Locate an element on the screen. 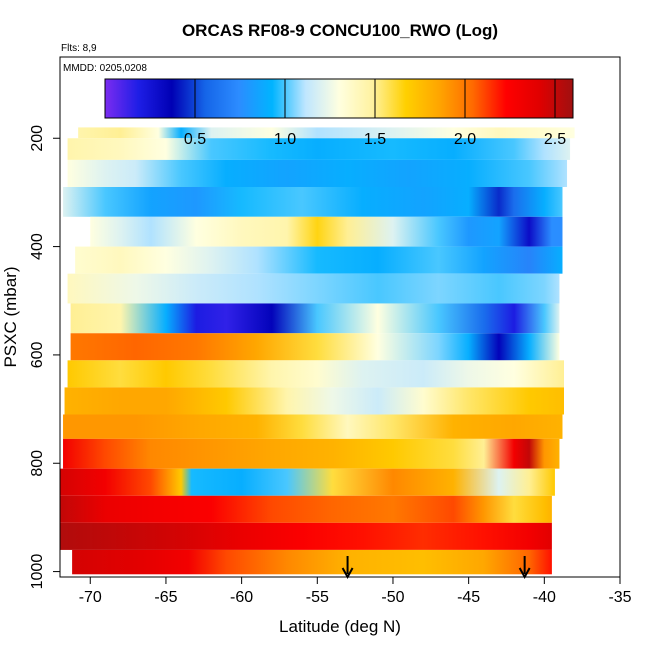 The height and width of the screenshot is (650, 650). chart-title: ORCAS RF08-9 CONCU100_RWO (Log) is located at coordinates (340, 30).